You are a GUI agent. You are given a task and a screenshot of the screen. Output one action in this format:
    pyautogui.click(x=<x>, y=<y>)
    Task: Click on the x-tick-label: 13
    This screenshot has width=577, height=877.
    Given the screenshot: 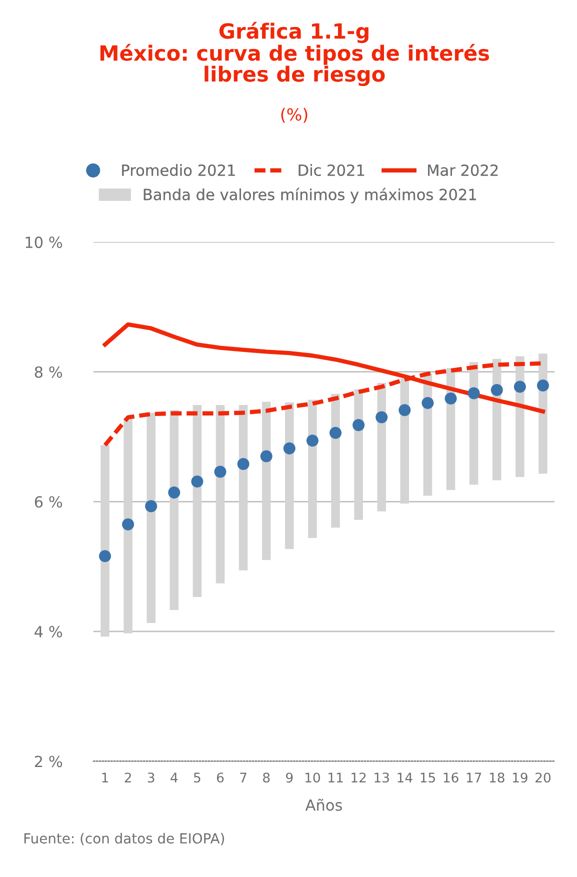 What is the action you would take?
    pyautogui.click(x=381, y=777)
    